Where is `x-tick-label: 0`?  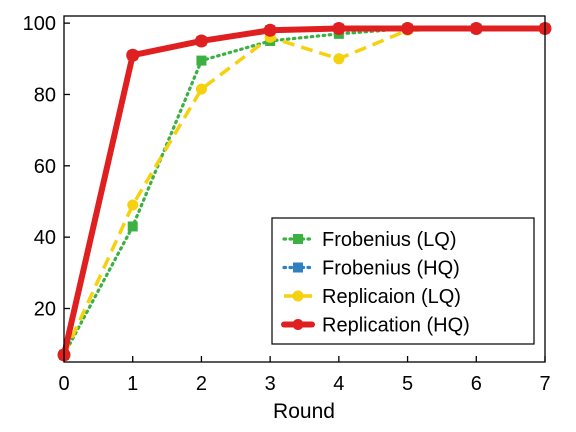
x-tick-label: 0 is located at coordinates (63, 384).